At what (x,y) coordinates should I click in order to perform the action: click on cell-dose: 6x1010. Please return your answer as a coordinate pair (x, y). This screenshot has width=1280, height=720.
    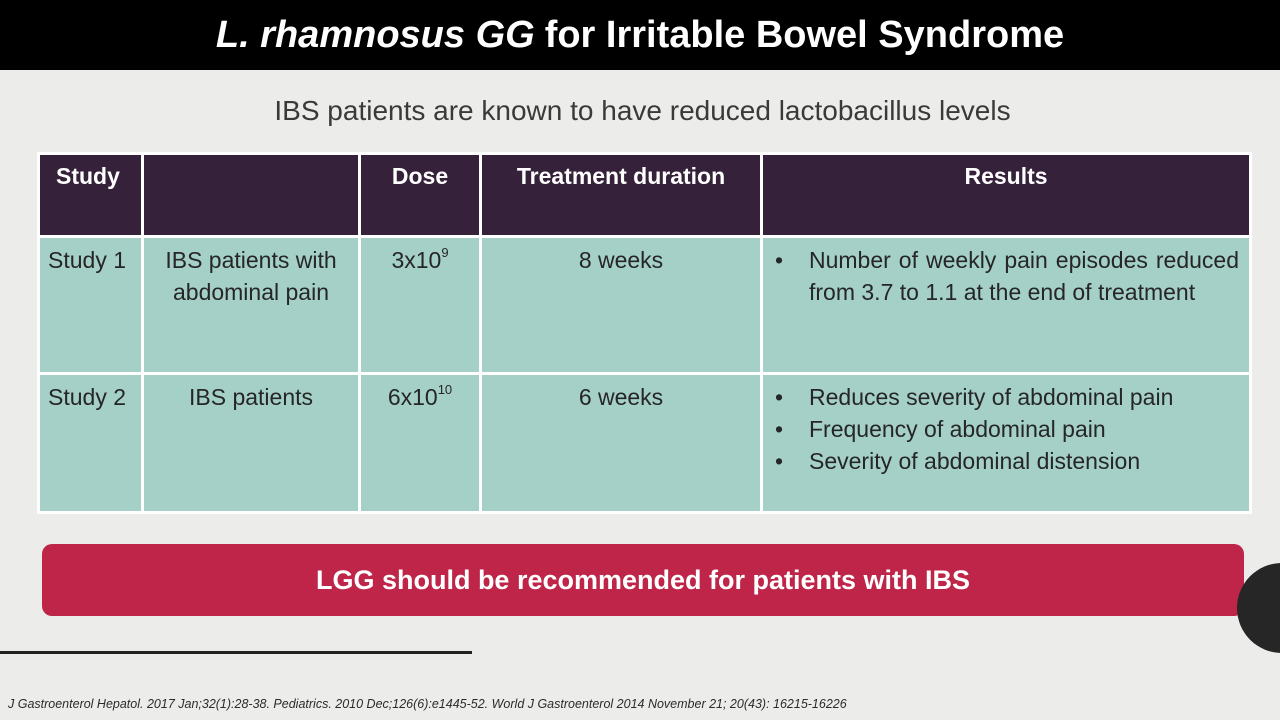
    Looking at the image, I should click on (420, 443).